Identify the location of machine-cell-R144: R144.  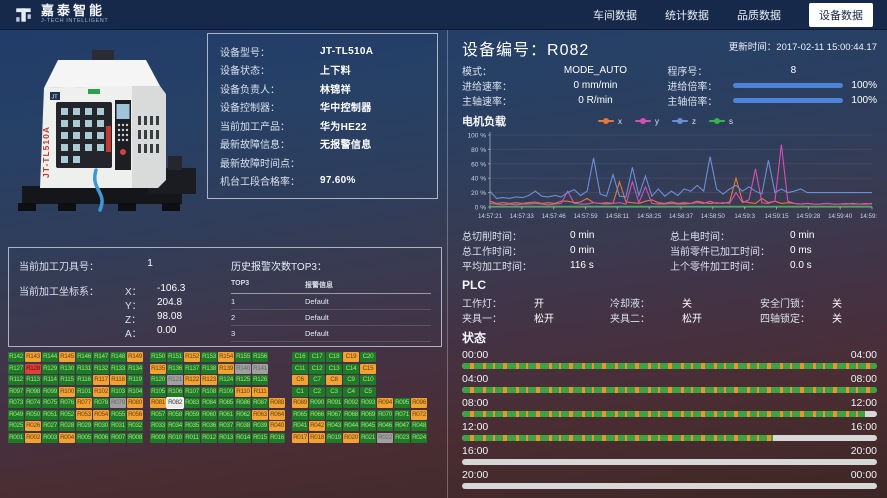
(50, 357).